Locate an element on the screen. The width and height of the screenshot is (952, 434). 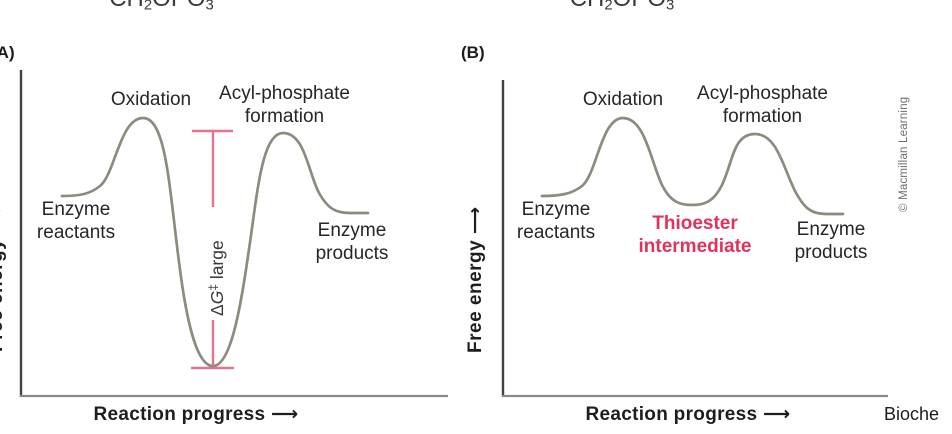
chemical-formula-left: CH2OPO32− is located at coordinates (170, 7).